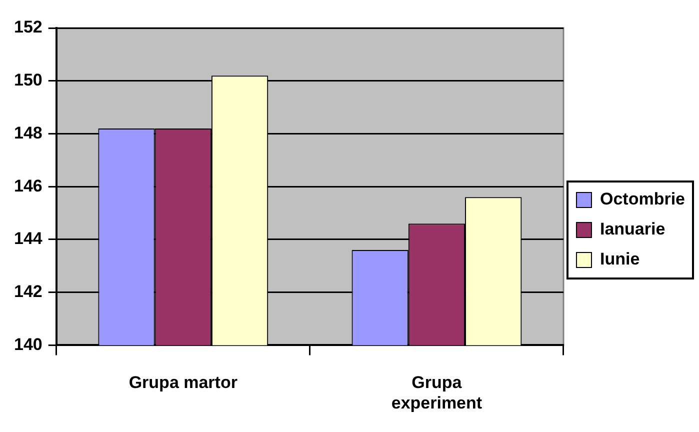 The height and width of the screenshot is (432, 699). What do you see at coordinates (28, 186) in the screenshot?
I see `y-tick-label: 146` at bounding box center [28, 186].